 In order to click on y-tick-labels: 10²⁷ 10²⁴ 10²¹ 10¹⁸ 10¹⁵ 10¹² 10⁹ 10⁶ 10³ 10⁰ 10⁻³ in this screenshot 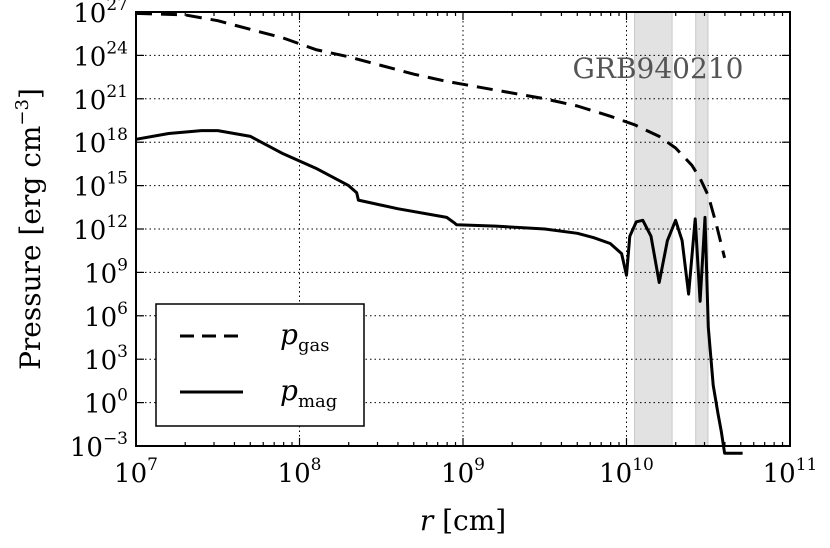, I will do `click(99, 231)`.